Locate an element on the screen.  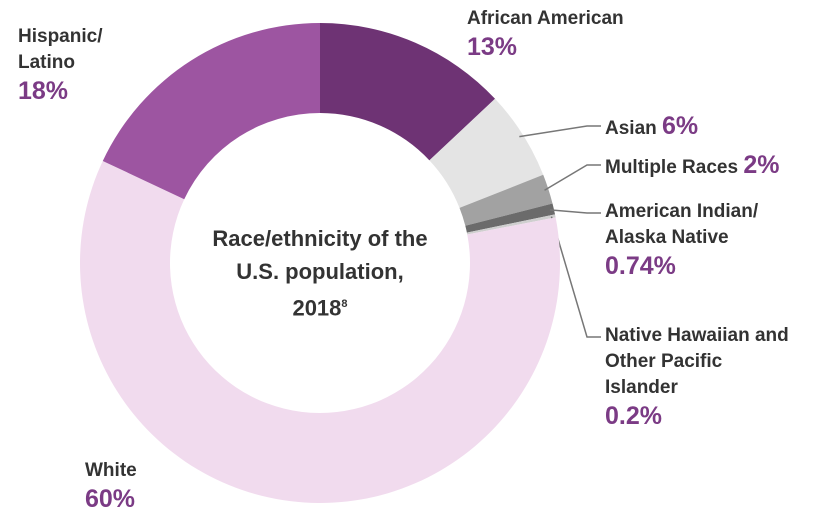
slice-label: African American 13% is located at coordinates (597, 34).